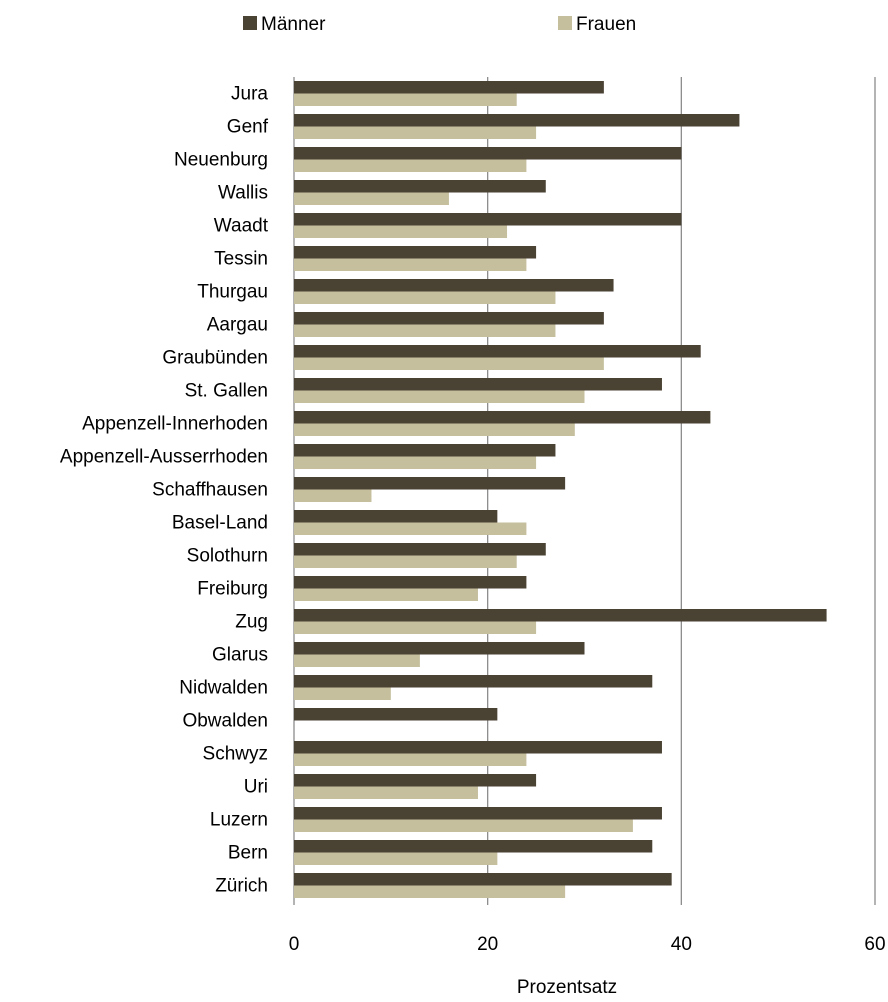 The width and height of the screenshot is (888, 1002). I want to click on category-label: Obwalden, so click(225, 721).